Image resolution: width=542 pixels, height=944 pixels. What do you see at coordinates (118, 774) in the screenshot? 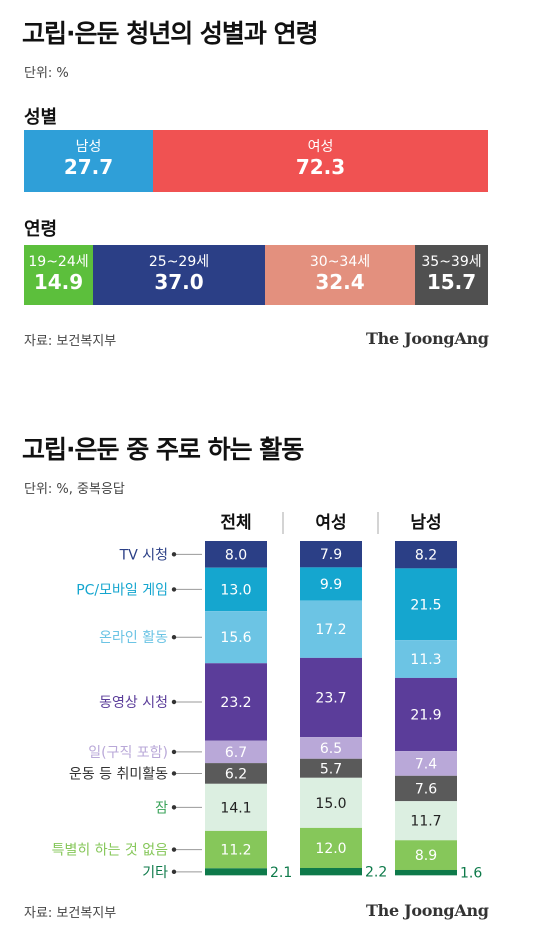
I see `series-name-label: 운동 등 취미활동` at bounding box center [118, 774].